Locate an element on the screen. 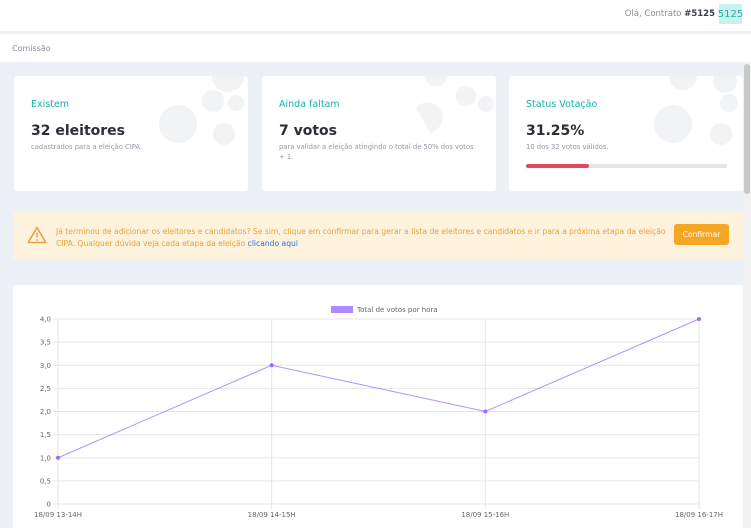 This screenshot has height=528, width=751. scrollbar is located at coordinates (747, 295).